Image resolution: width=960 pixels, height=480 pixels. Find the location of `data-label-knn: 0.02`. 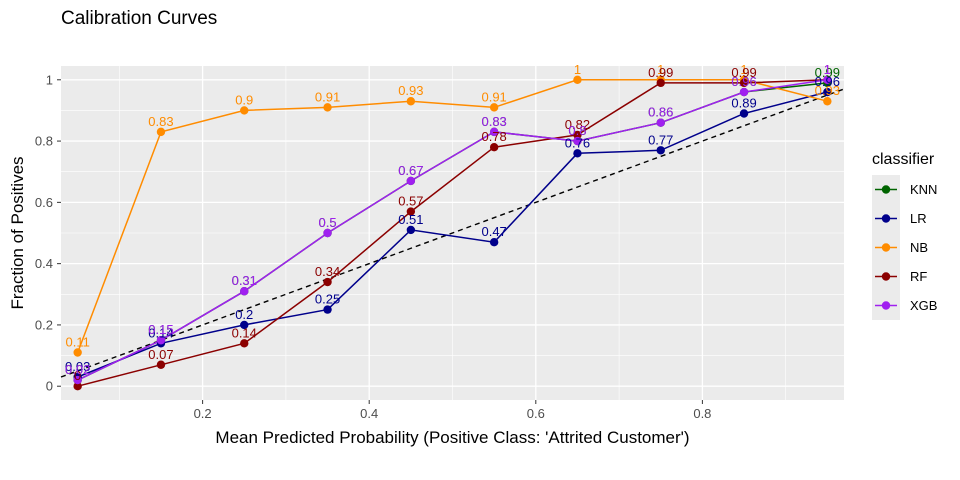

data-label-knn: 0.02 is located at coordinates (77, 369).